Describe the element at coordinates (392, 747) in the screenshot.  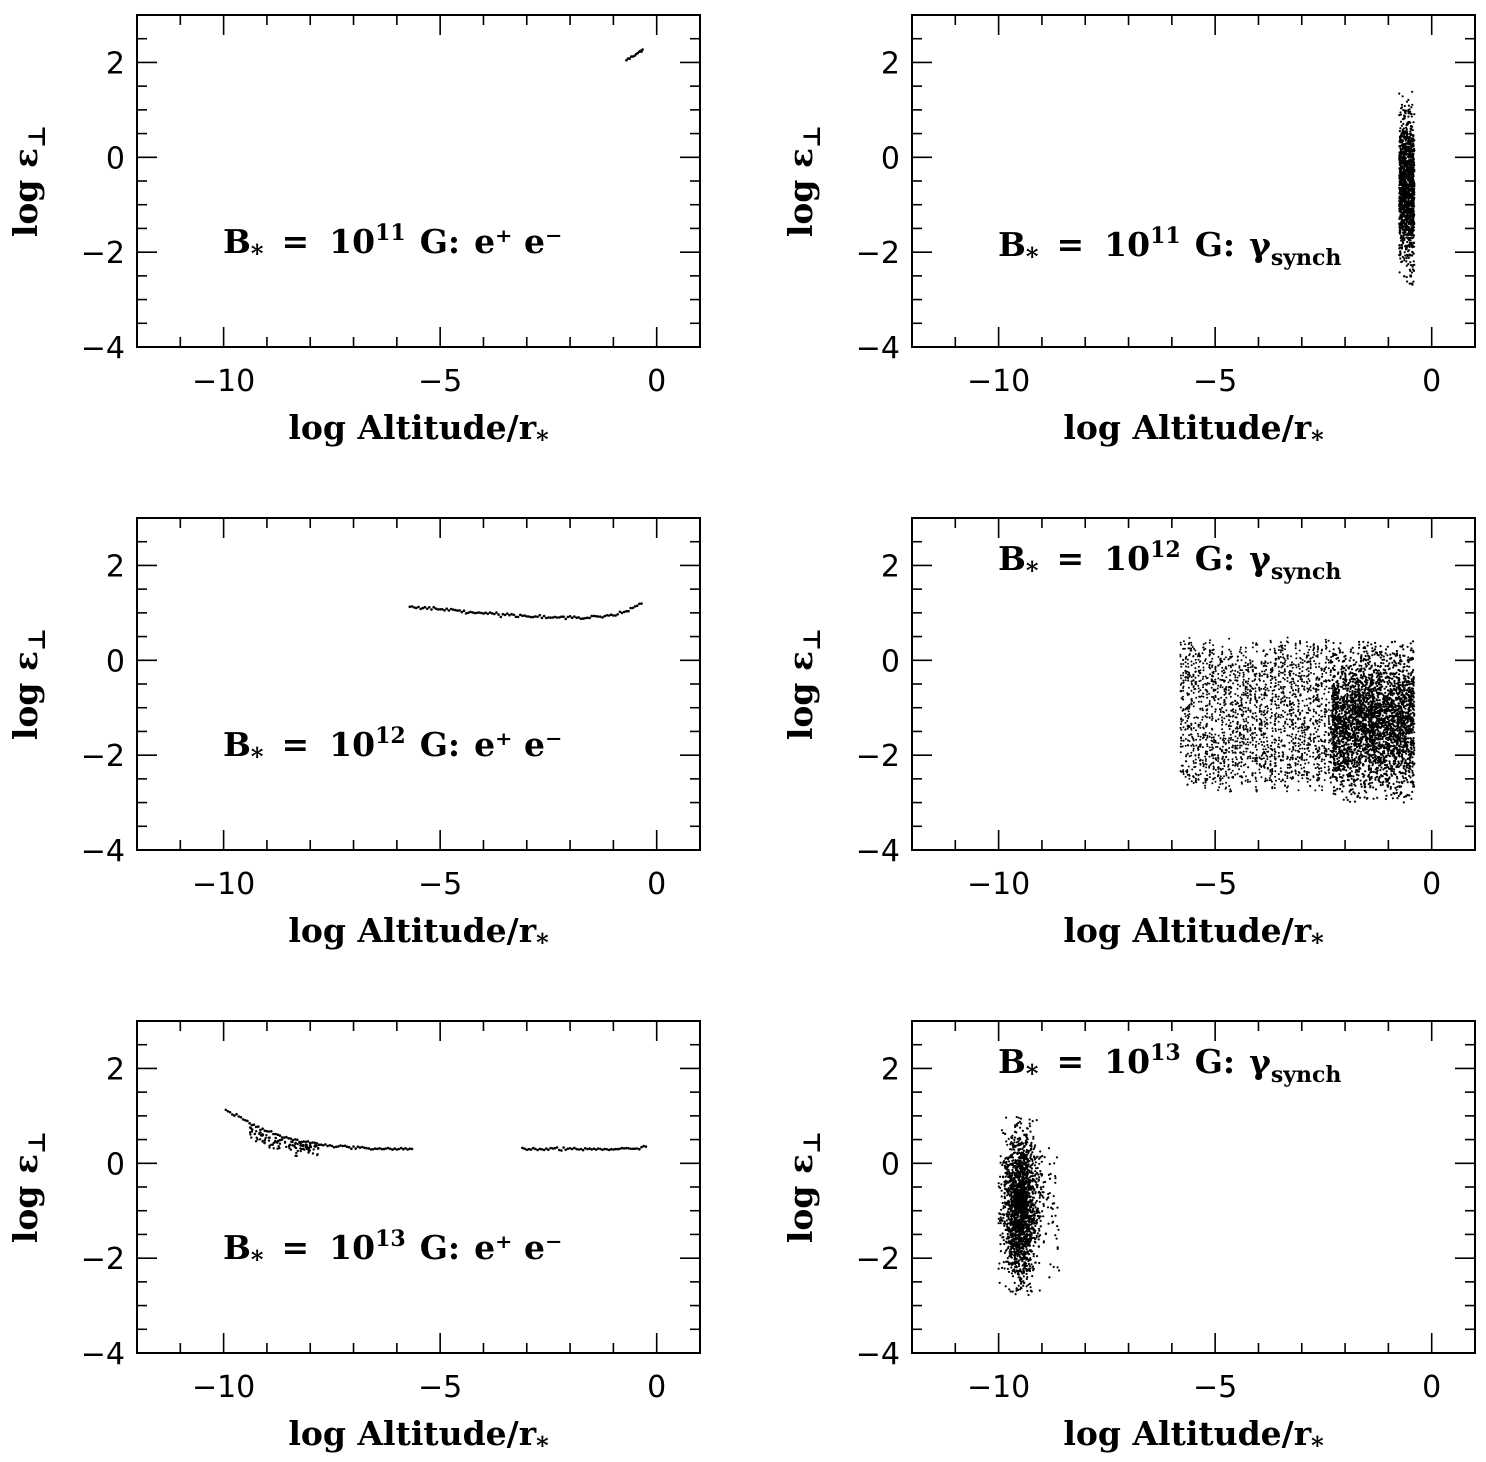
I see `panel-annotation: B* = 1012 G: e⁺ e⁻` at that location.